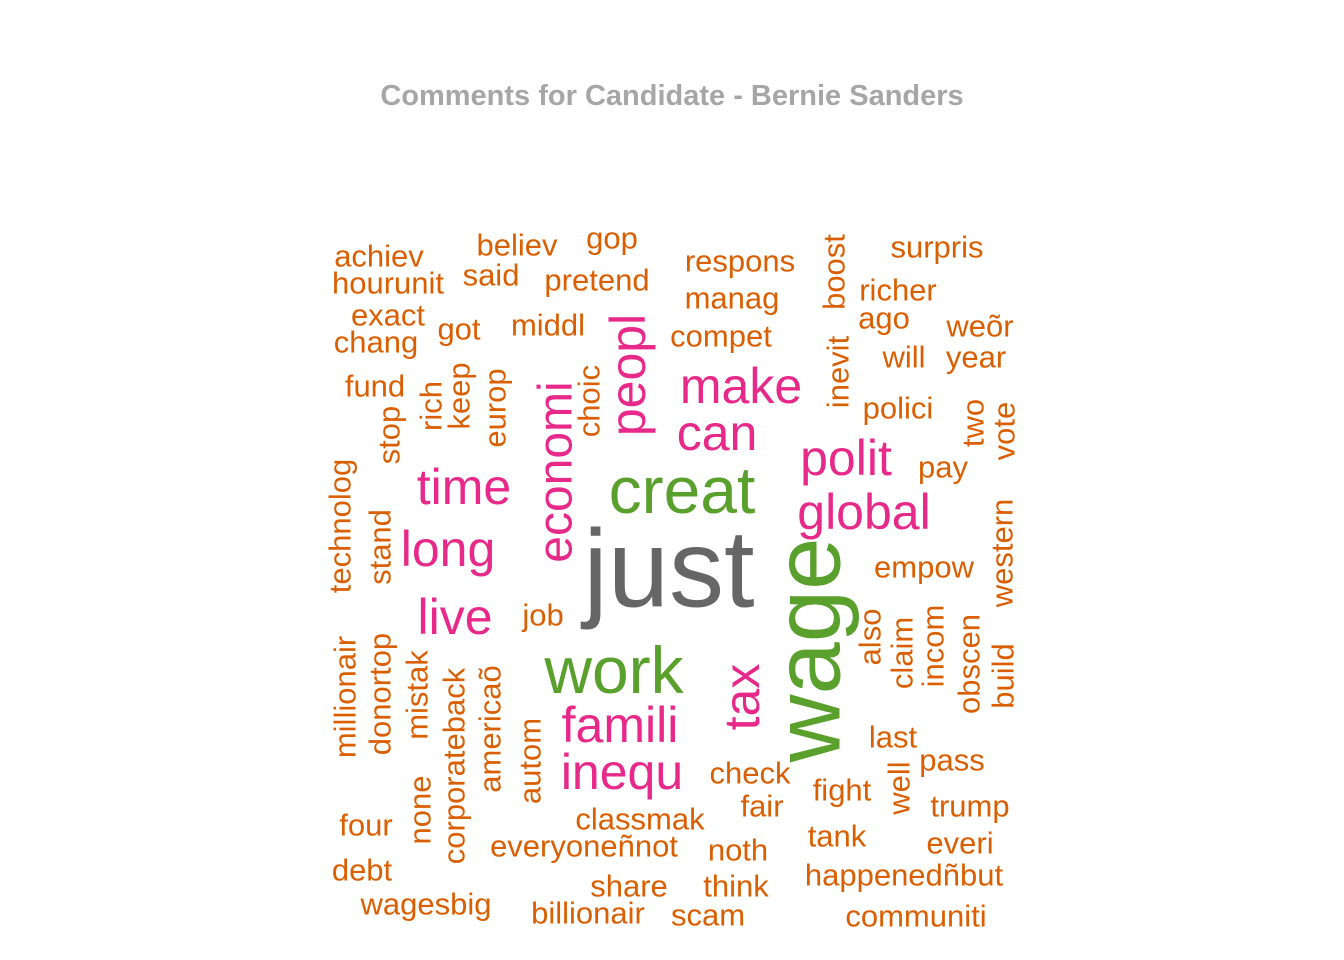 This screenshot has height=960, width=1344. What do you see at coordinates (584, 846) in the screenshot?
I see `word-75: everyoneñnot` at bounding box center [584, 846].